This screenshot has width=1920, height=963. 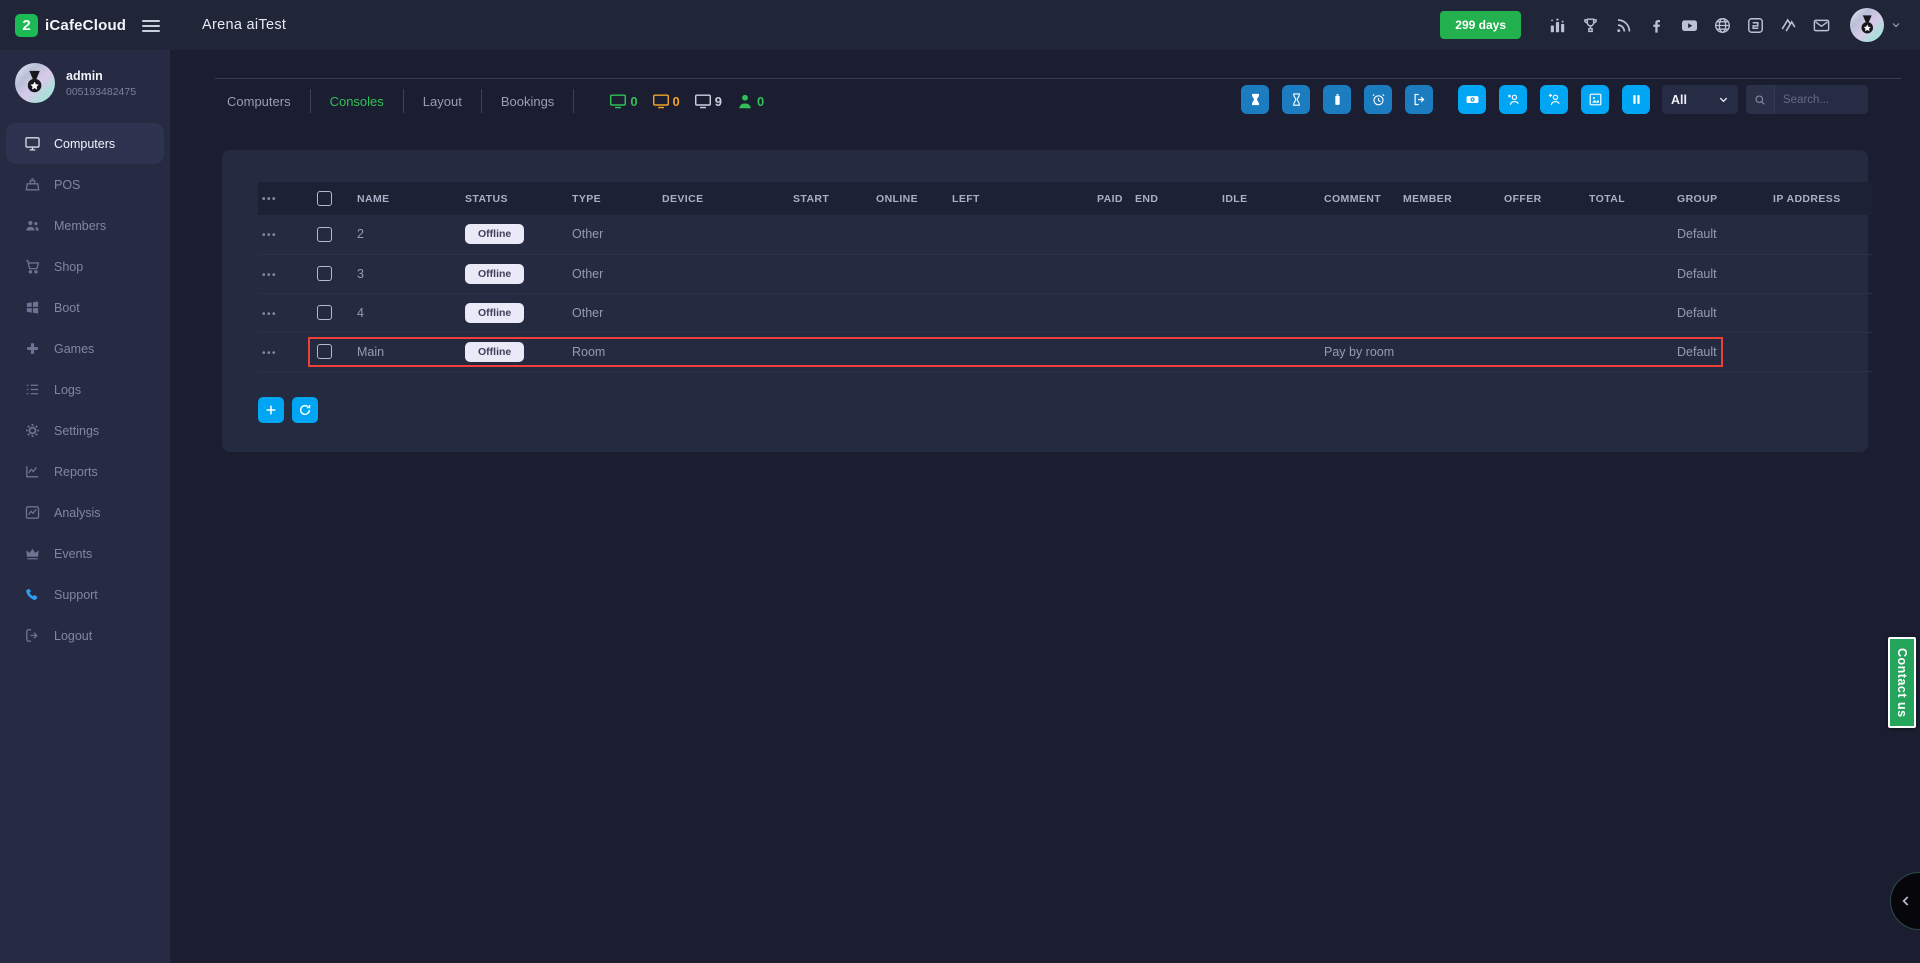 What do you see at coordinates (85, 553) in the screenshot?
I see `sidebar-item-events: Events` at bounding box center [85, 553].